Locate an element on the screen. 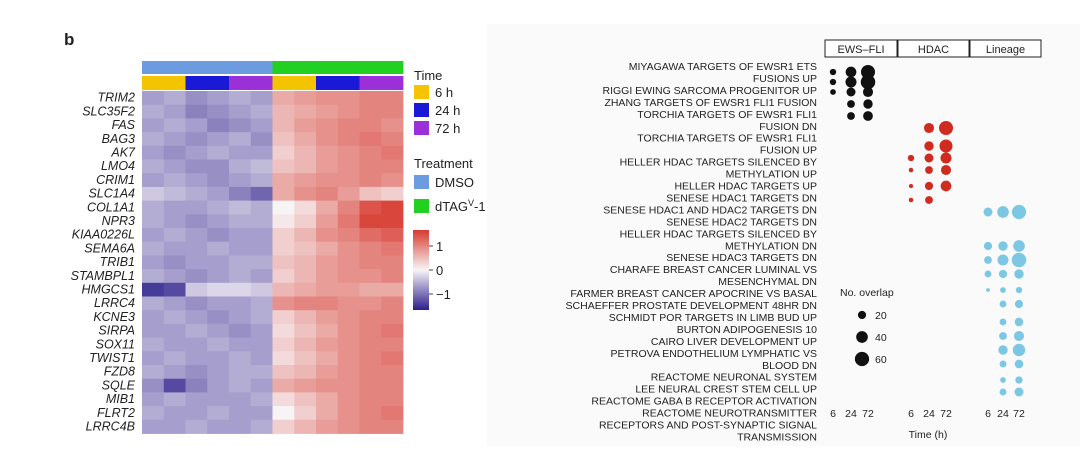 This screenshot has height=469, width=1080. term-label: CAIRO LIVER DEVELOPMENT UP is located at coordinates (734, 342).